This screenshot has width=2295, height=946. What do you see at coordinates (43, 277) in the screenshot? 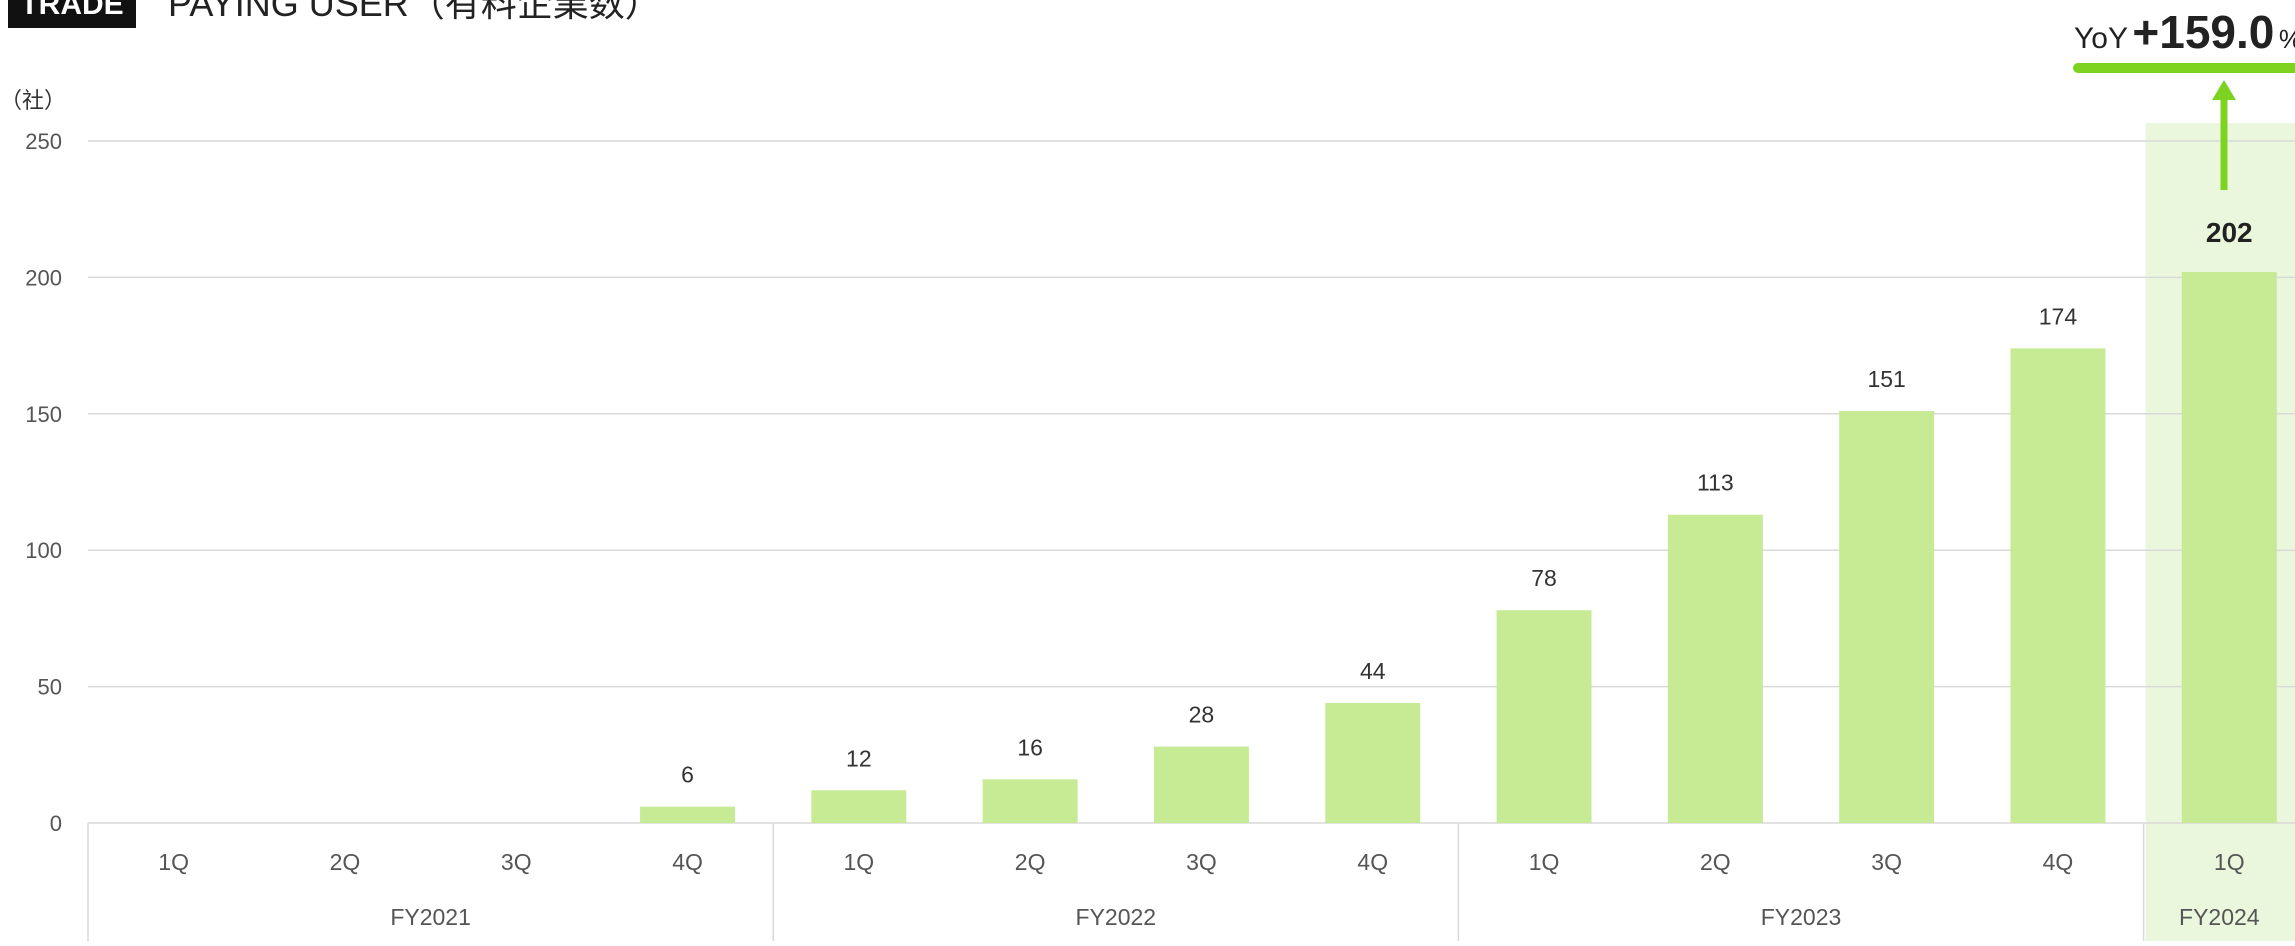
I see `y-tick-label: 200` at bounding box center [43, 277].